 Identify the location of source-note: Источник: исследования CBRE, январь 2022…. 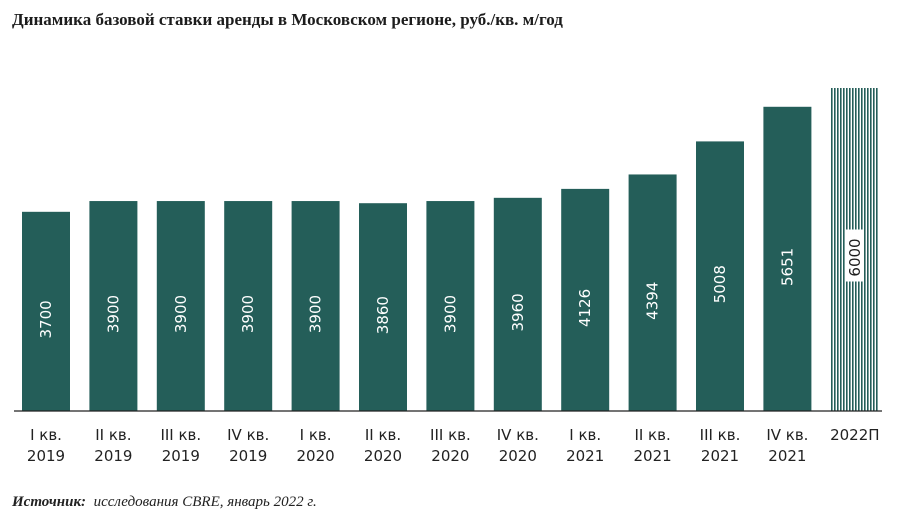
(164, 502).